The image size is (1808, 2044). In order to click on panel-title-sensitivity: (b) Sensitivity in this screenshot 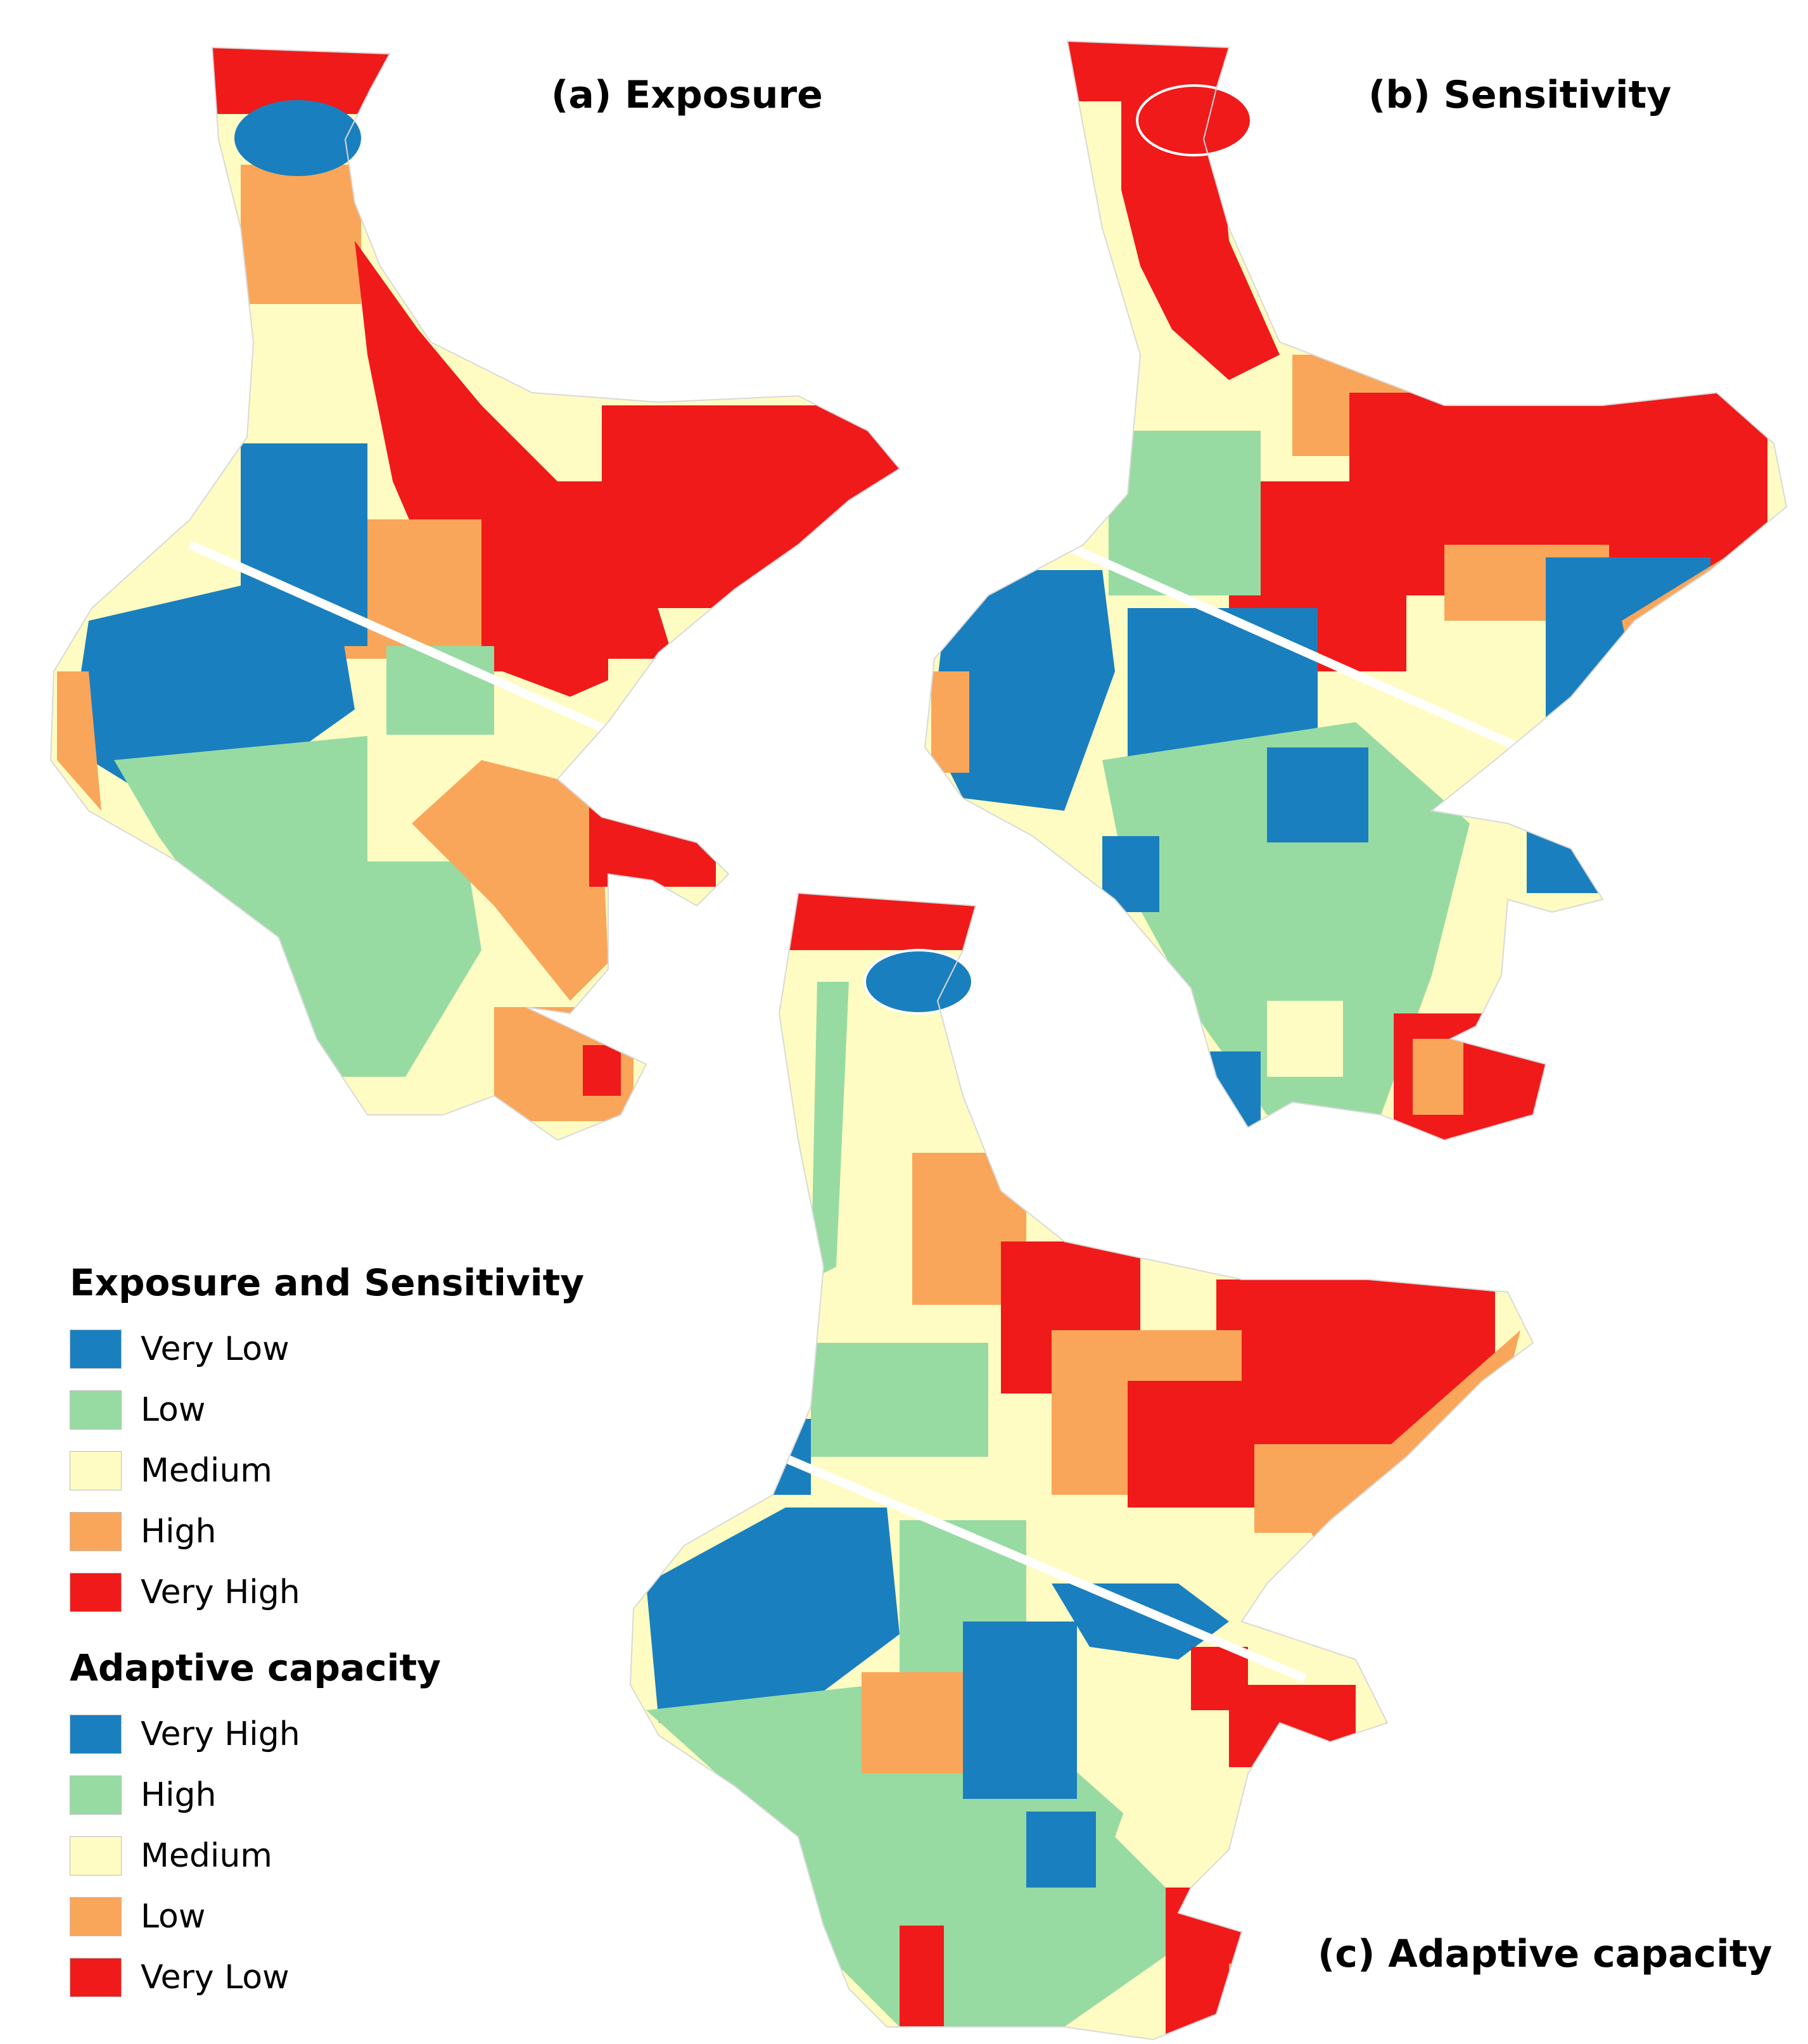, I will do `click(1520, 95)`.